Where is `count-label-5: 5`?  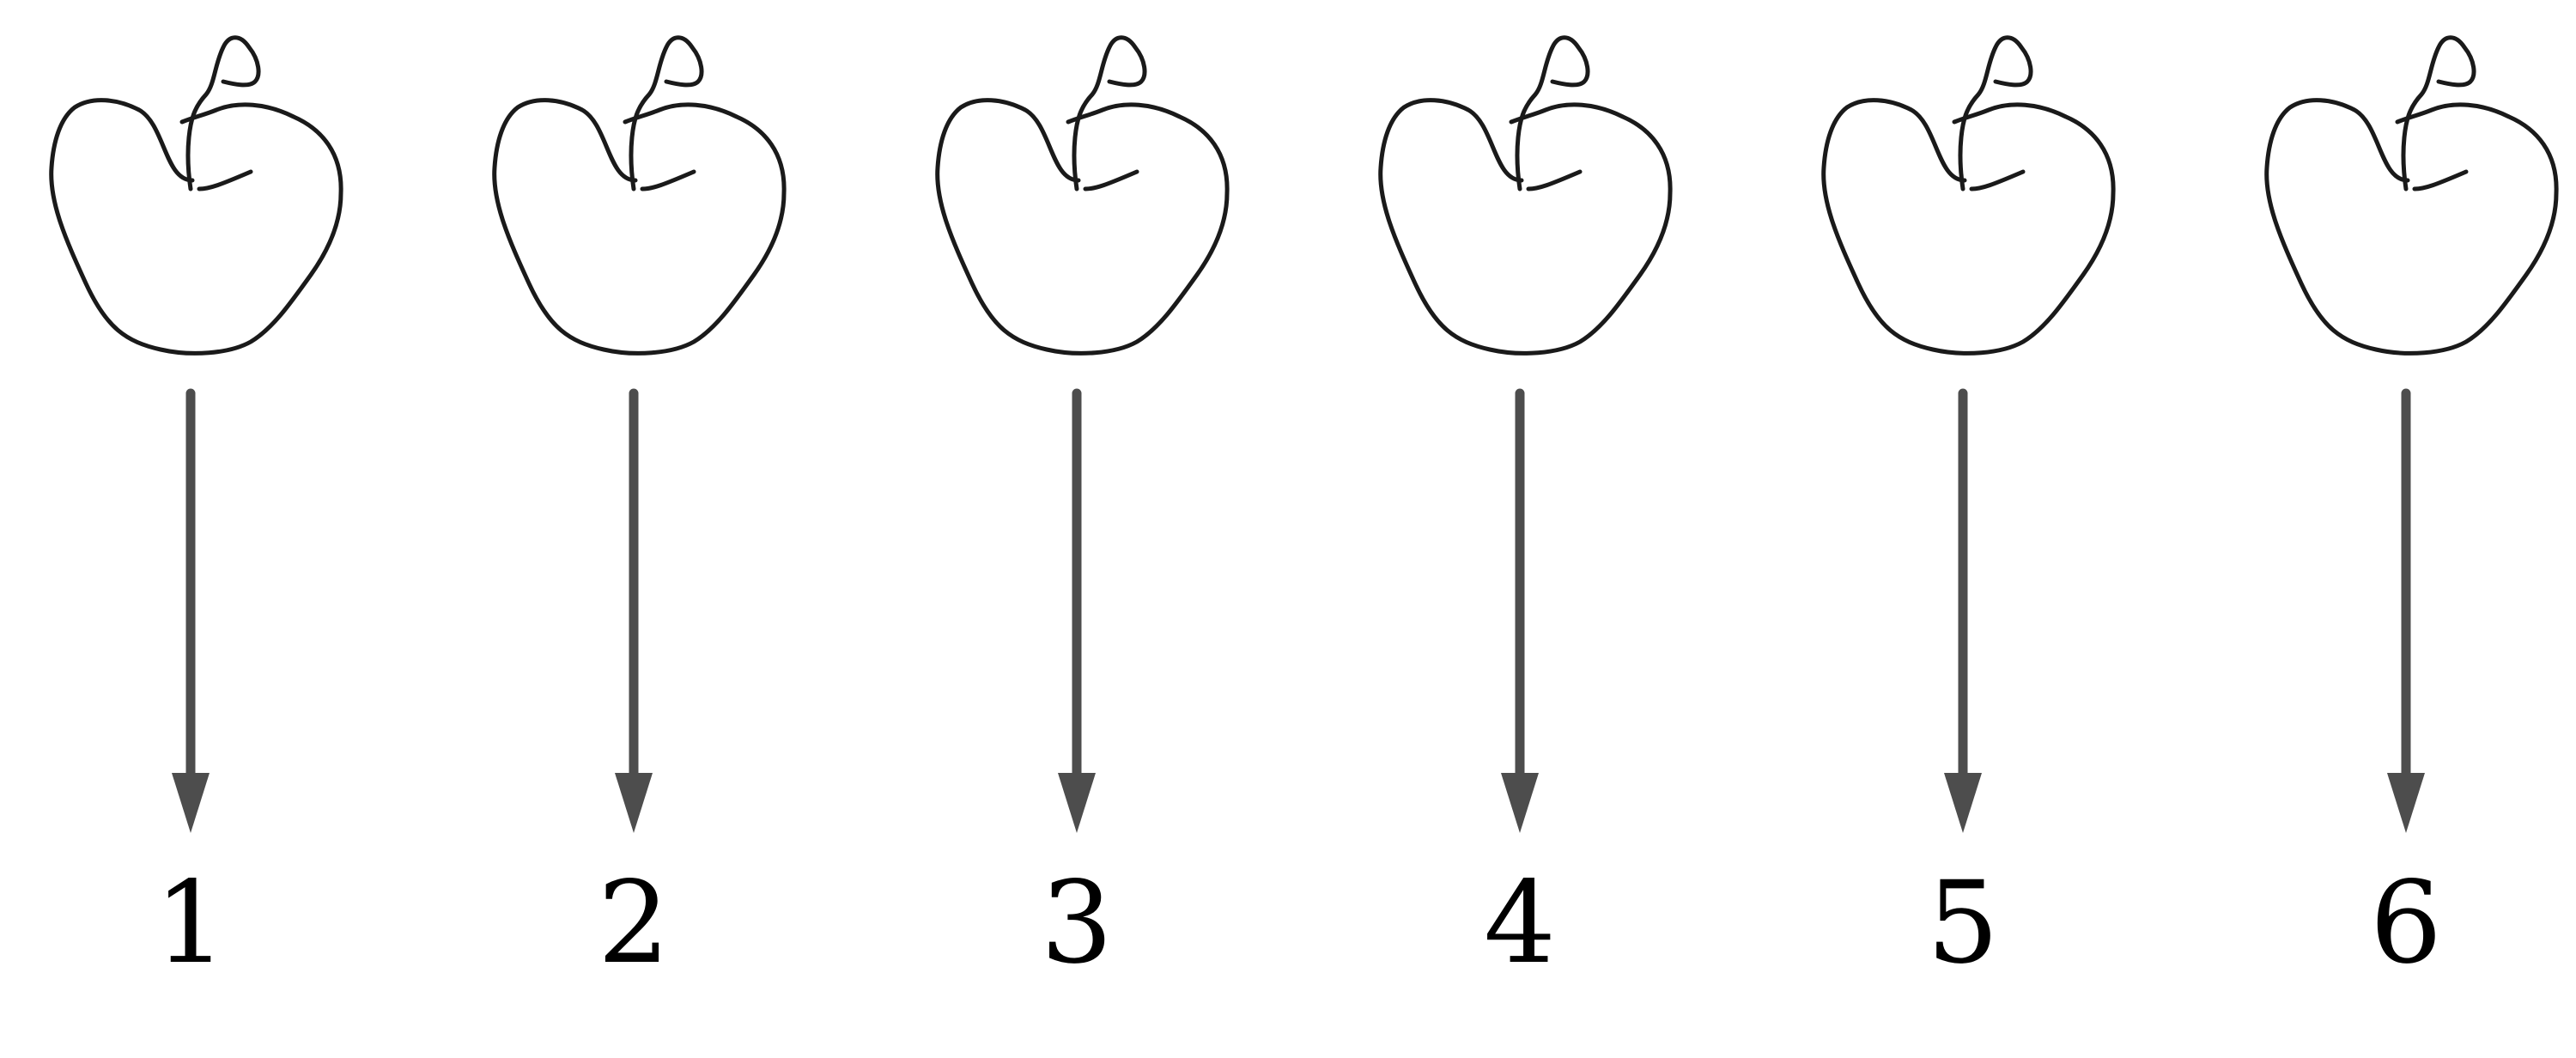
count-label-5: 5 is located at coordinates (1963, 923).